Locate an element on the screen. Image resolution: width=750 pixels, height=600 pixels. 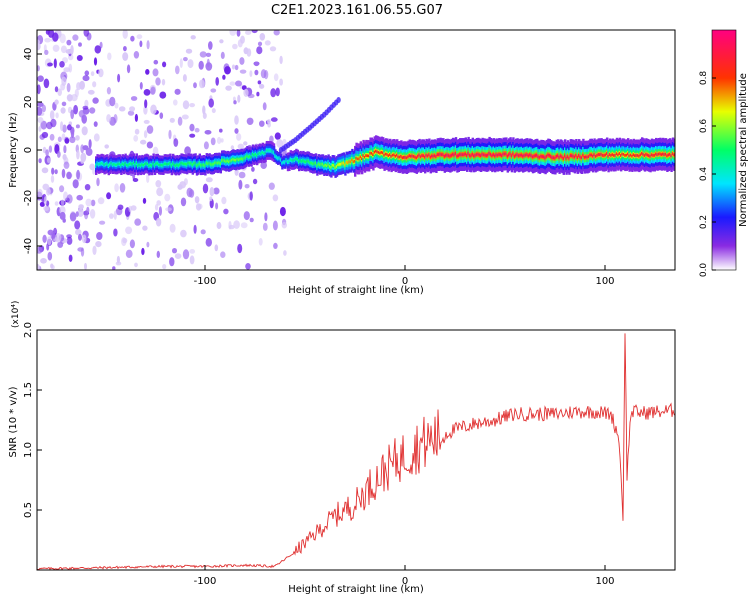
y-tick-label: 0 is located at coordinates (28, 150).